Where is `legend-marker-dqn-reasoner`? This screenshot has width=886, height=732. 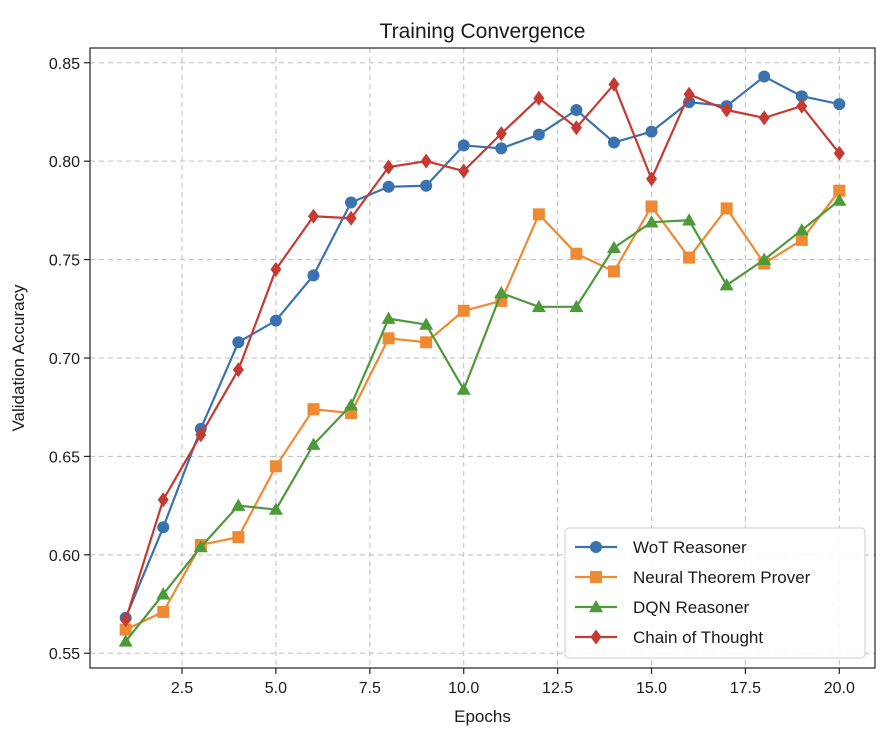
legend-marker-dqn-reasoner is located at coordinates (596, 606).